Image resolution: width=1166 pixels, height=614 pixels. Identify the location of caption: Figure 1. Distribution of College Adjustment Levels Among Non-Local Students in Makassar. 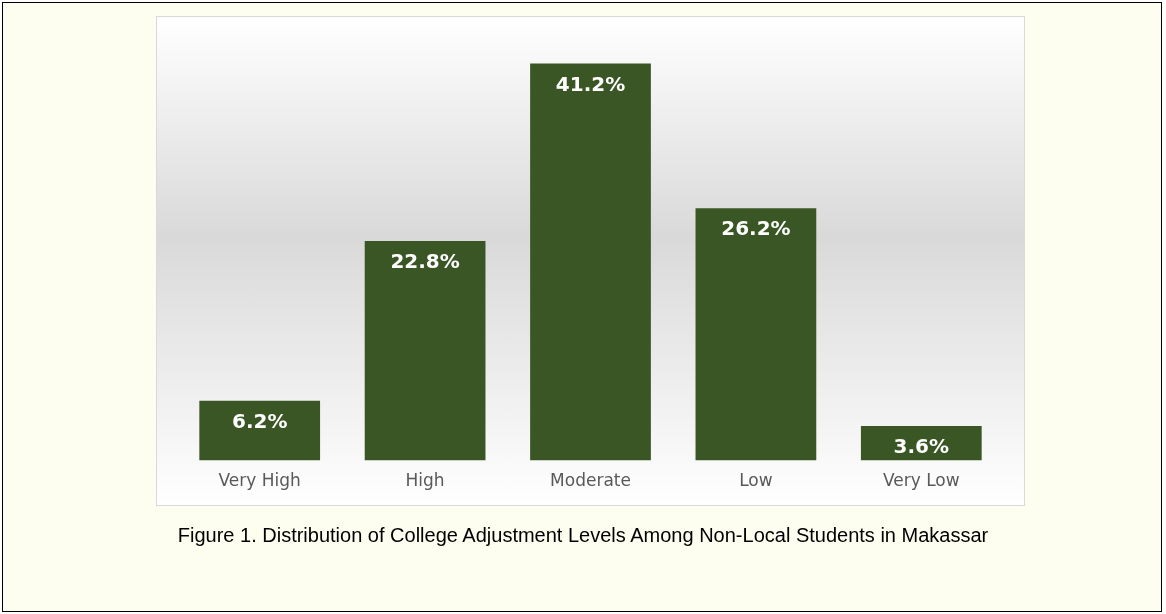
(583, 535).